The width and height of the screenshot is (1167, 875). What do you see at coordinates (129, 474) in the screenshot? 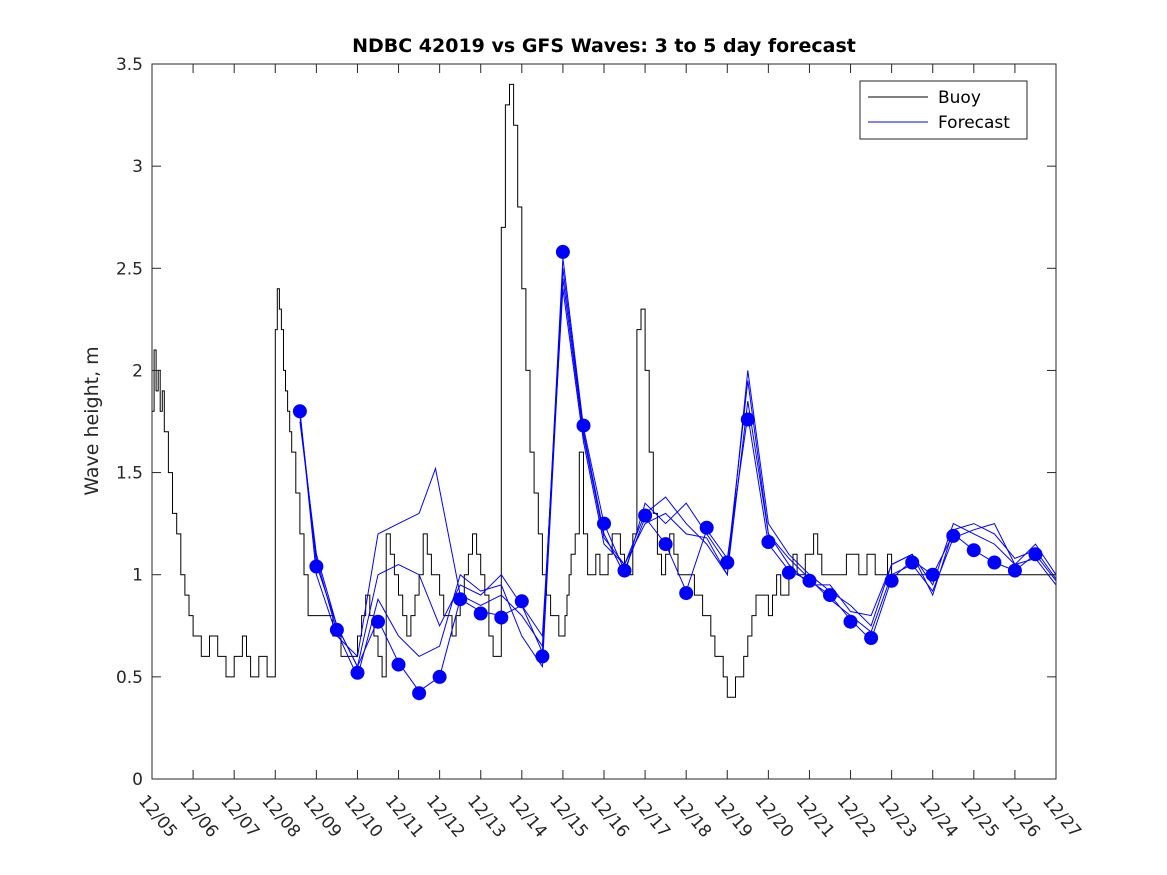
I see `y-tick-label: 1.5` at bounding box center [129, 474].